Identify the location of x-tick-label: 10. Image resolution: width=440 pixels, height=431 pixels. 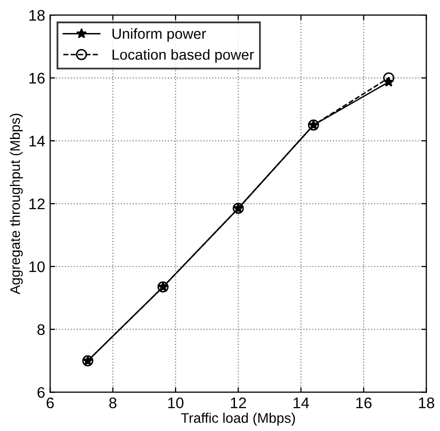
(176, 402).